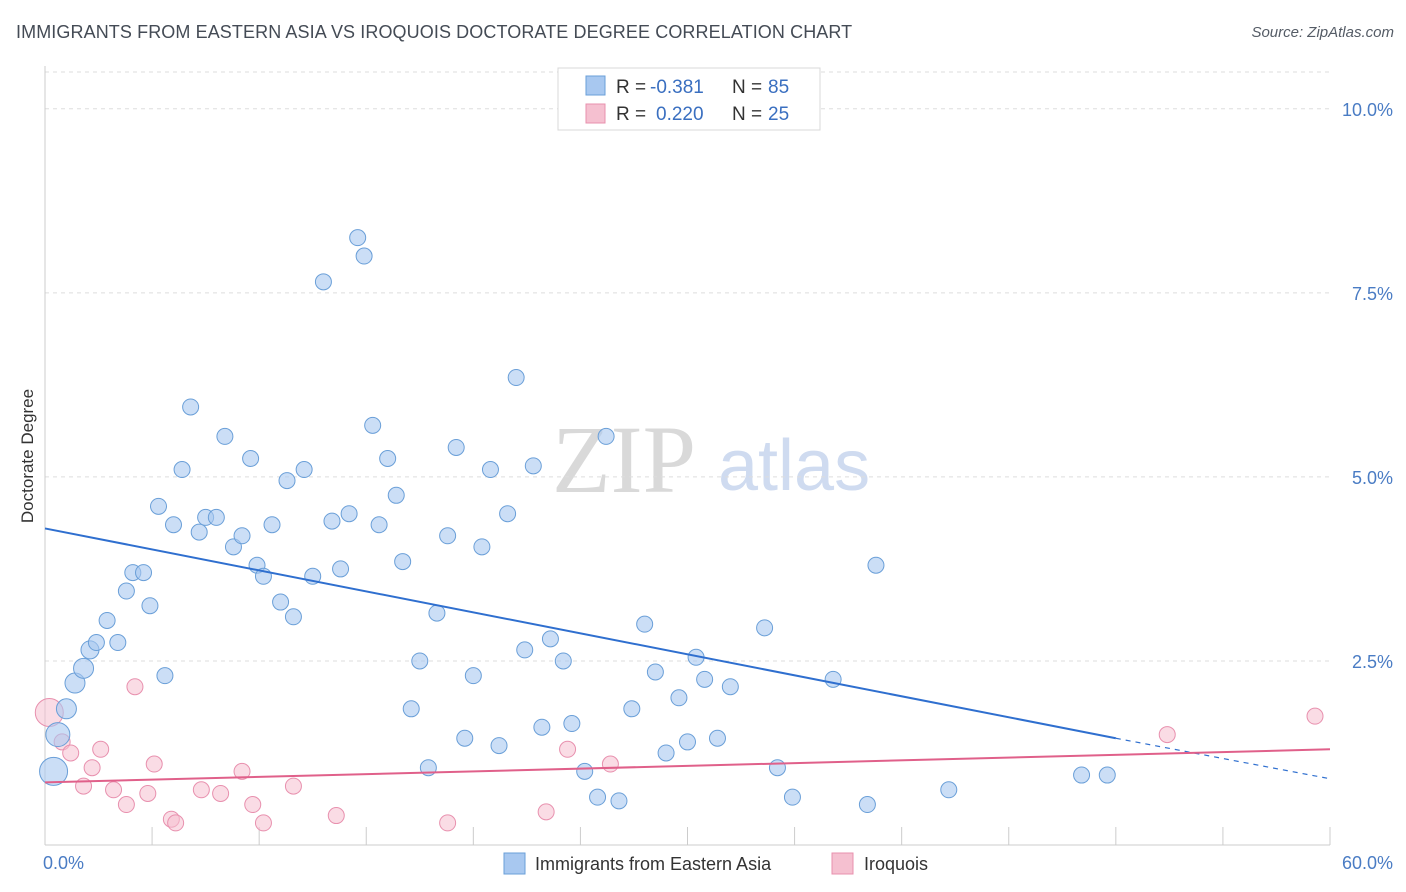 This screenshot has width=1406, height=892. I want to click on x-tick-labels: 0.0% 60.0%, so click(718, 863).